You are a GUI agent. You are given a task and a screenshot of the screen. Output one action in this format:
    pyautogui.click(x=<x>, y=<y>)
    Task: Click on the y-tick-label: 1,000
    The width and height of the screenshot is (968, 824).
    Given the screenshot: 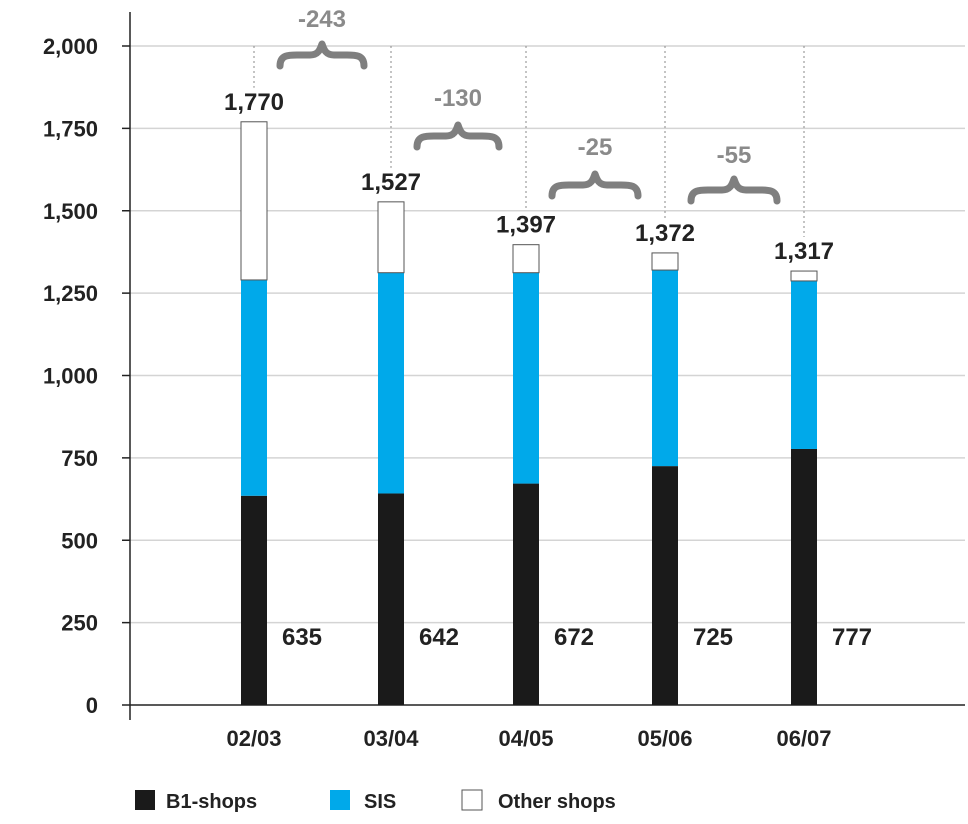 What is the action you would take?
    pyautogui.click(x=70, y=376)
    